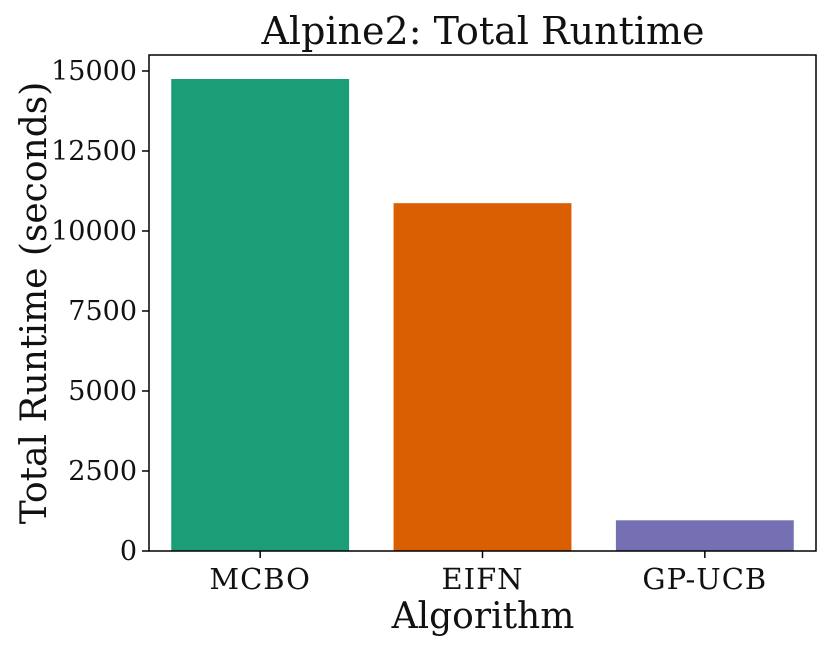  Describe the element at coordinates (482, 579) in the screenshot. I see `x-tick-label: EIFN` at that location.